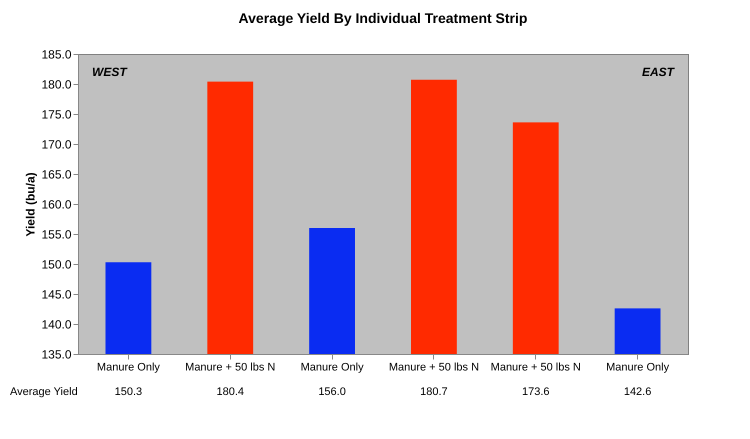  What do you see at coordinates (332, 392) in the screenshot?
I see `data-label: 156.0` at bounding box center [332, 392].